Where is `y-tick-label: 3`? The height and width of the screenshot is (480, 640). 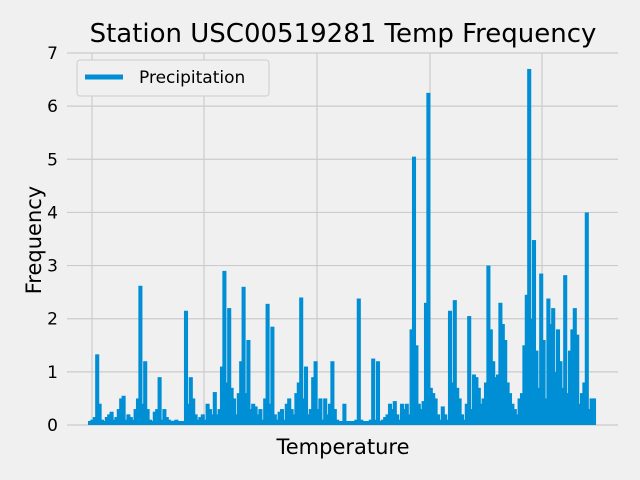 y-tick-label: 3 is located at coordinates (52, 267).